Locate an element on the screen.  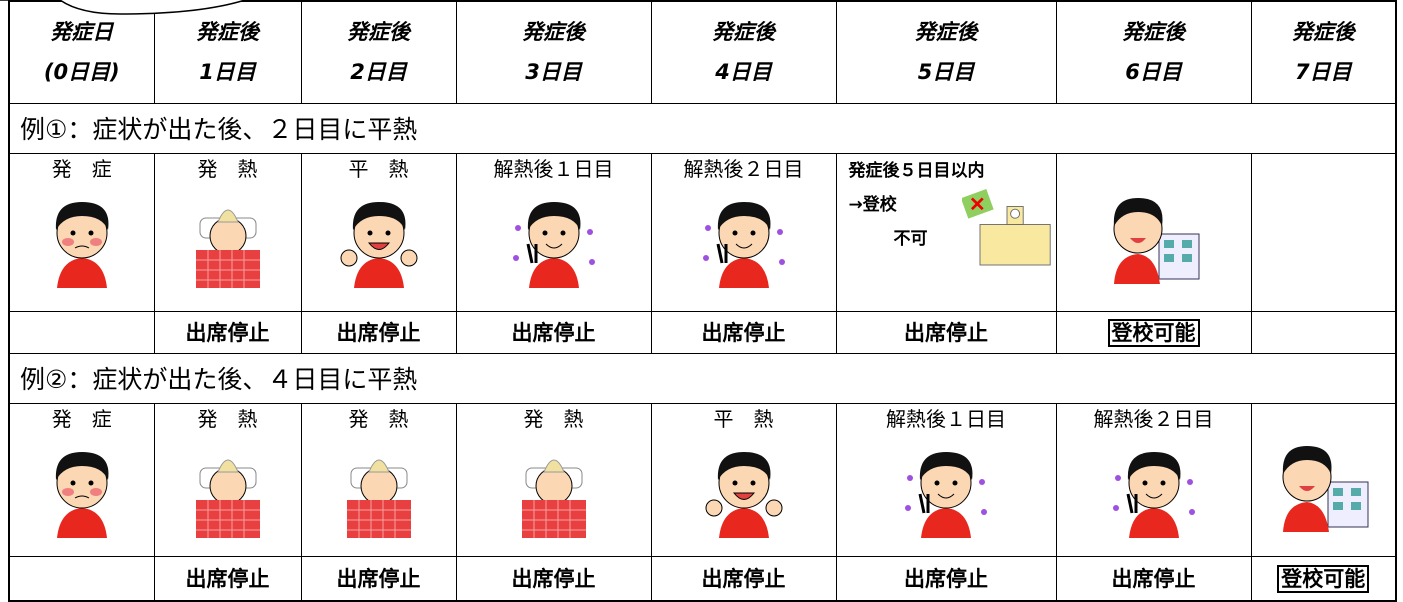
header-line2: 7日目 is located at coordinates (1323, 72).